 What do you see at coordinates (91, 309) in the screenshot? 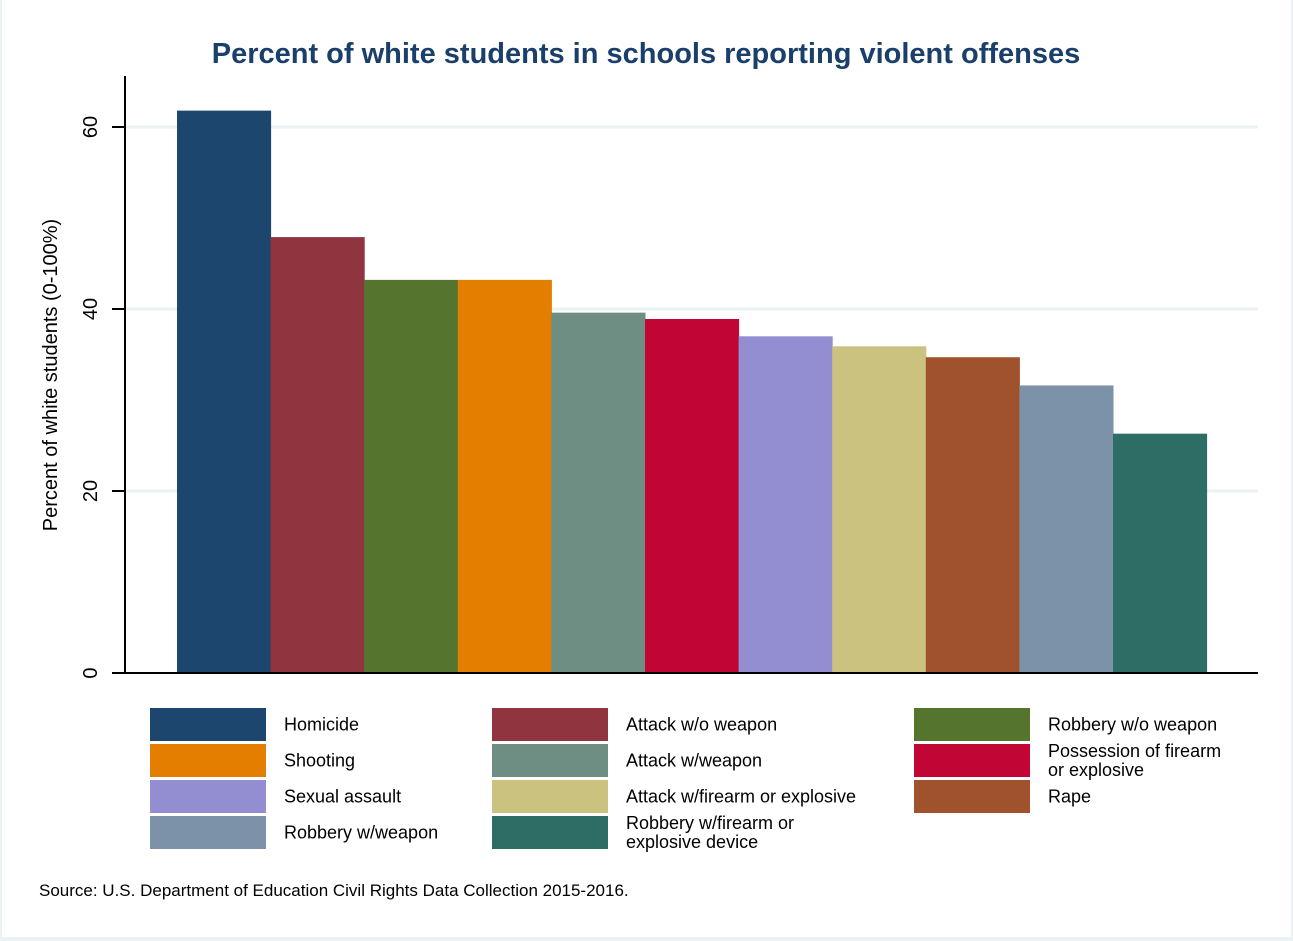
I see `y-tick-label: 40` at bounding box center [91, 309].